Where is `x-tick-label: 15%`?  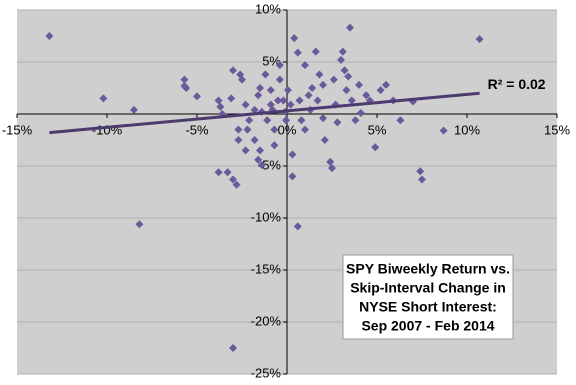
x-tick-label: 15% is located at coordinates (557, 129).